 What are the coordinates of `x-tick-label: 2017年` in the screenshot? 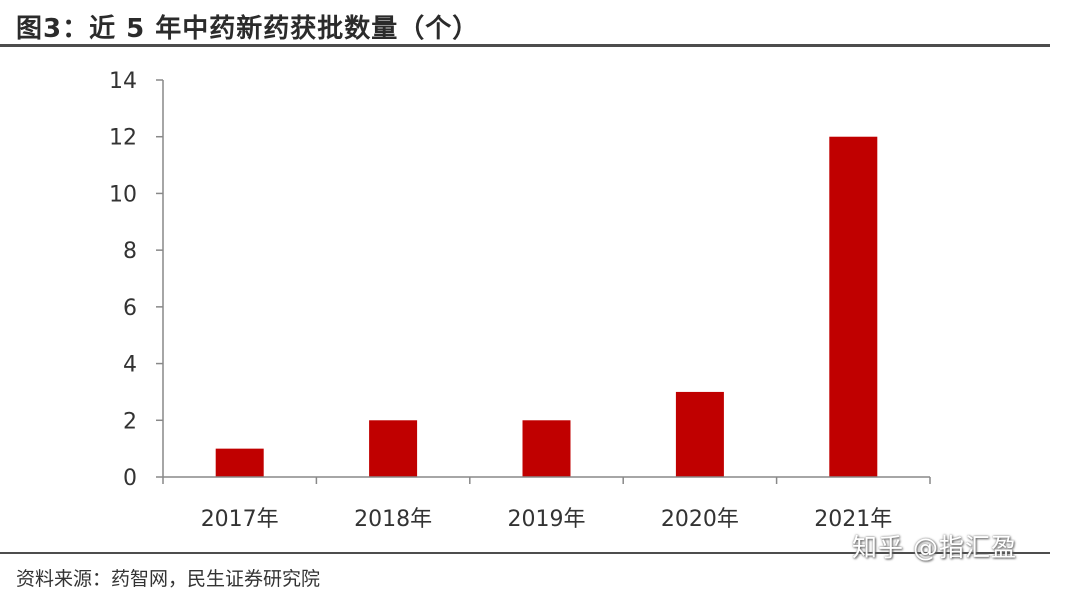 It's located at (240, 519).